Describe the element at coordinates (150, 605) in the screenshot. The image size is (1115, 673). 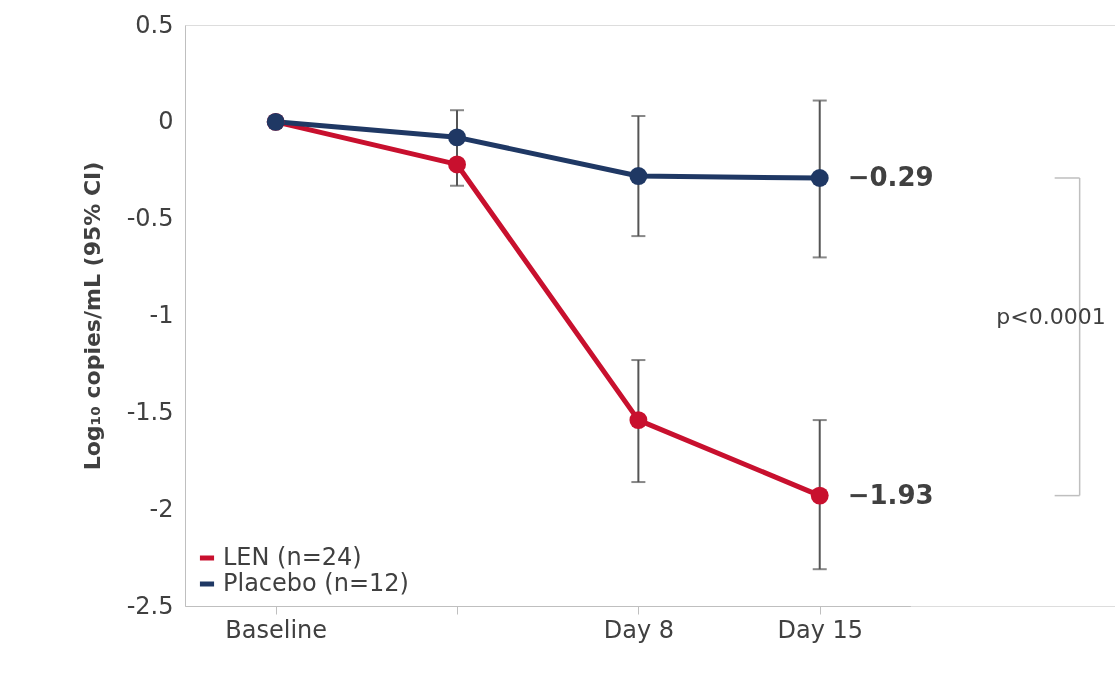
I see `y-tick-label: -2.5` at that location.